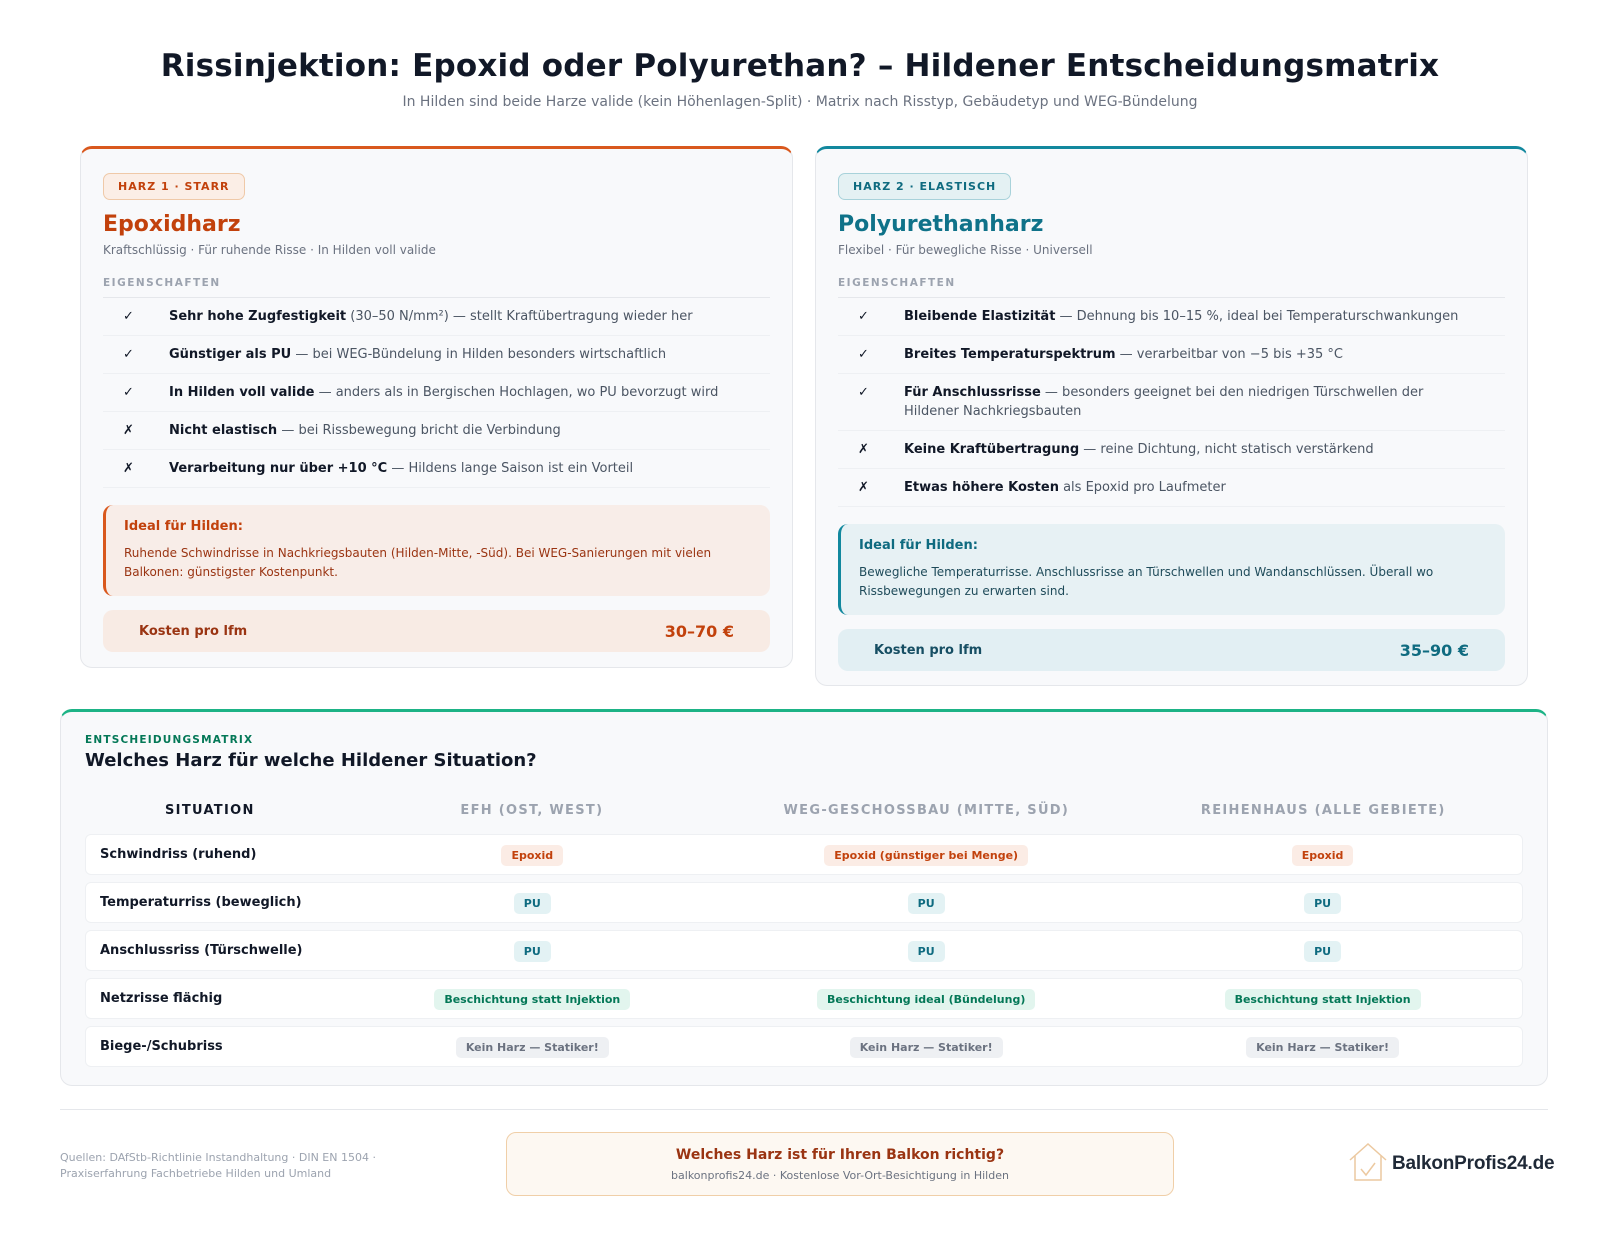 The height and width of the screenshot is (1234, 1600). What do you see at coordinates (532, 810) in the screenshot?
I see `column-header-efh: EFH (OST, WEST)` at bounding box center [532, 810].